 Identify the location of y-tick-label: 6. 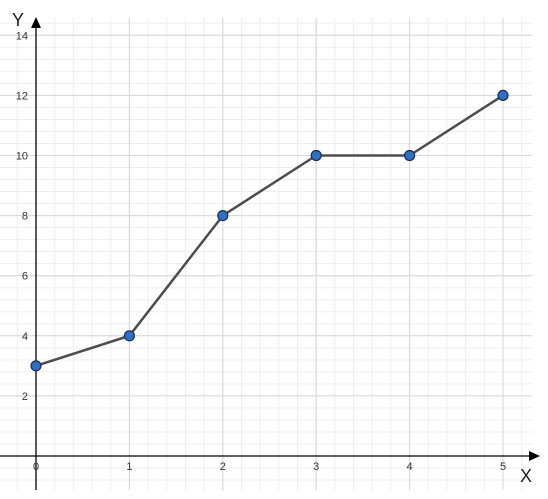
(25, 277).